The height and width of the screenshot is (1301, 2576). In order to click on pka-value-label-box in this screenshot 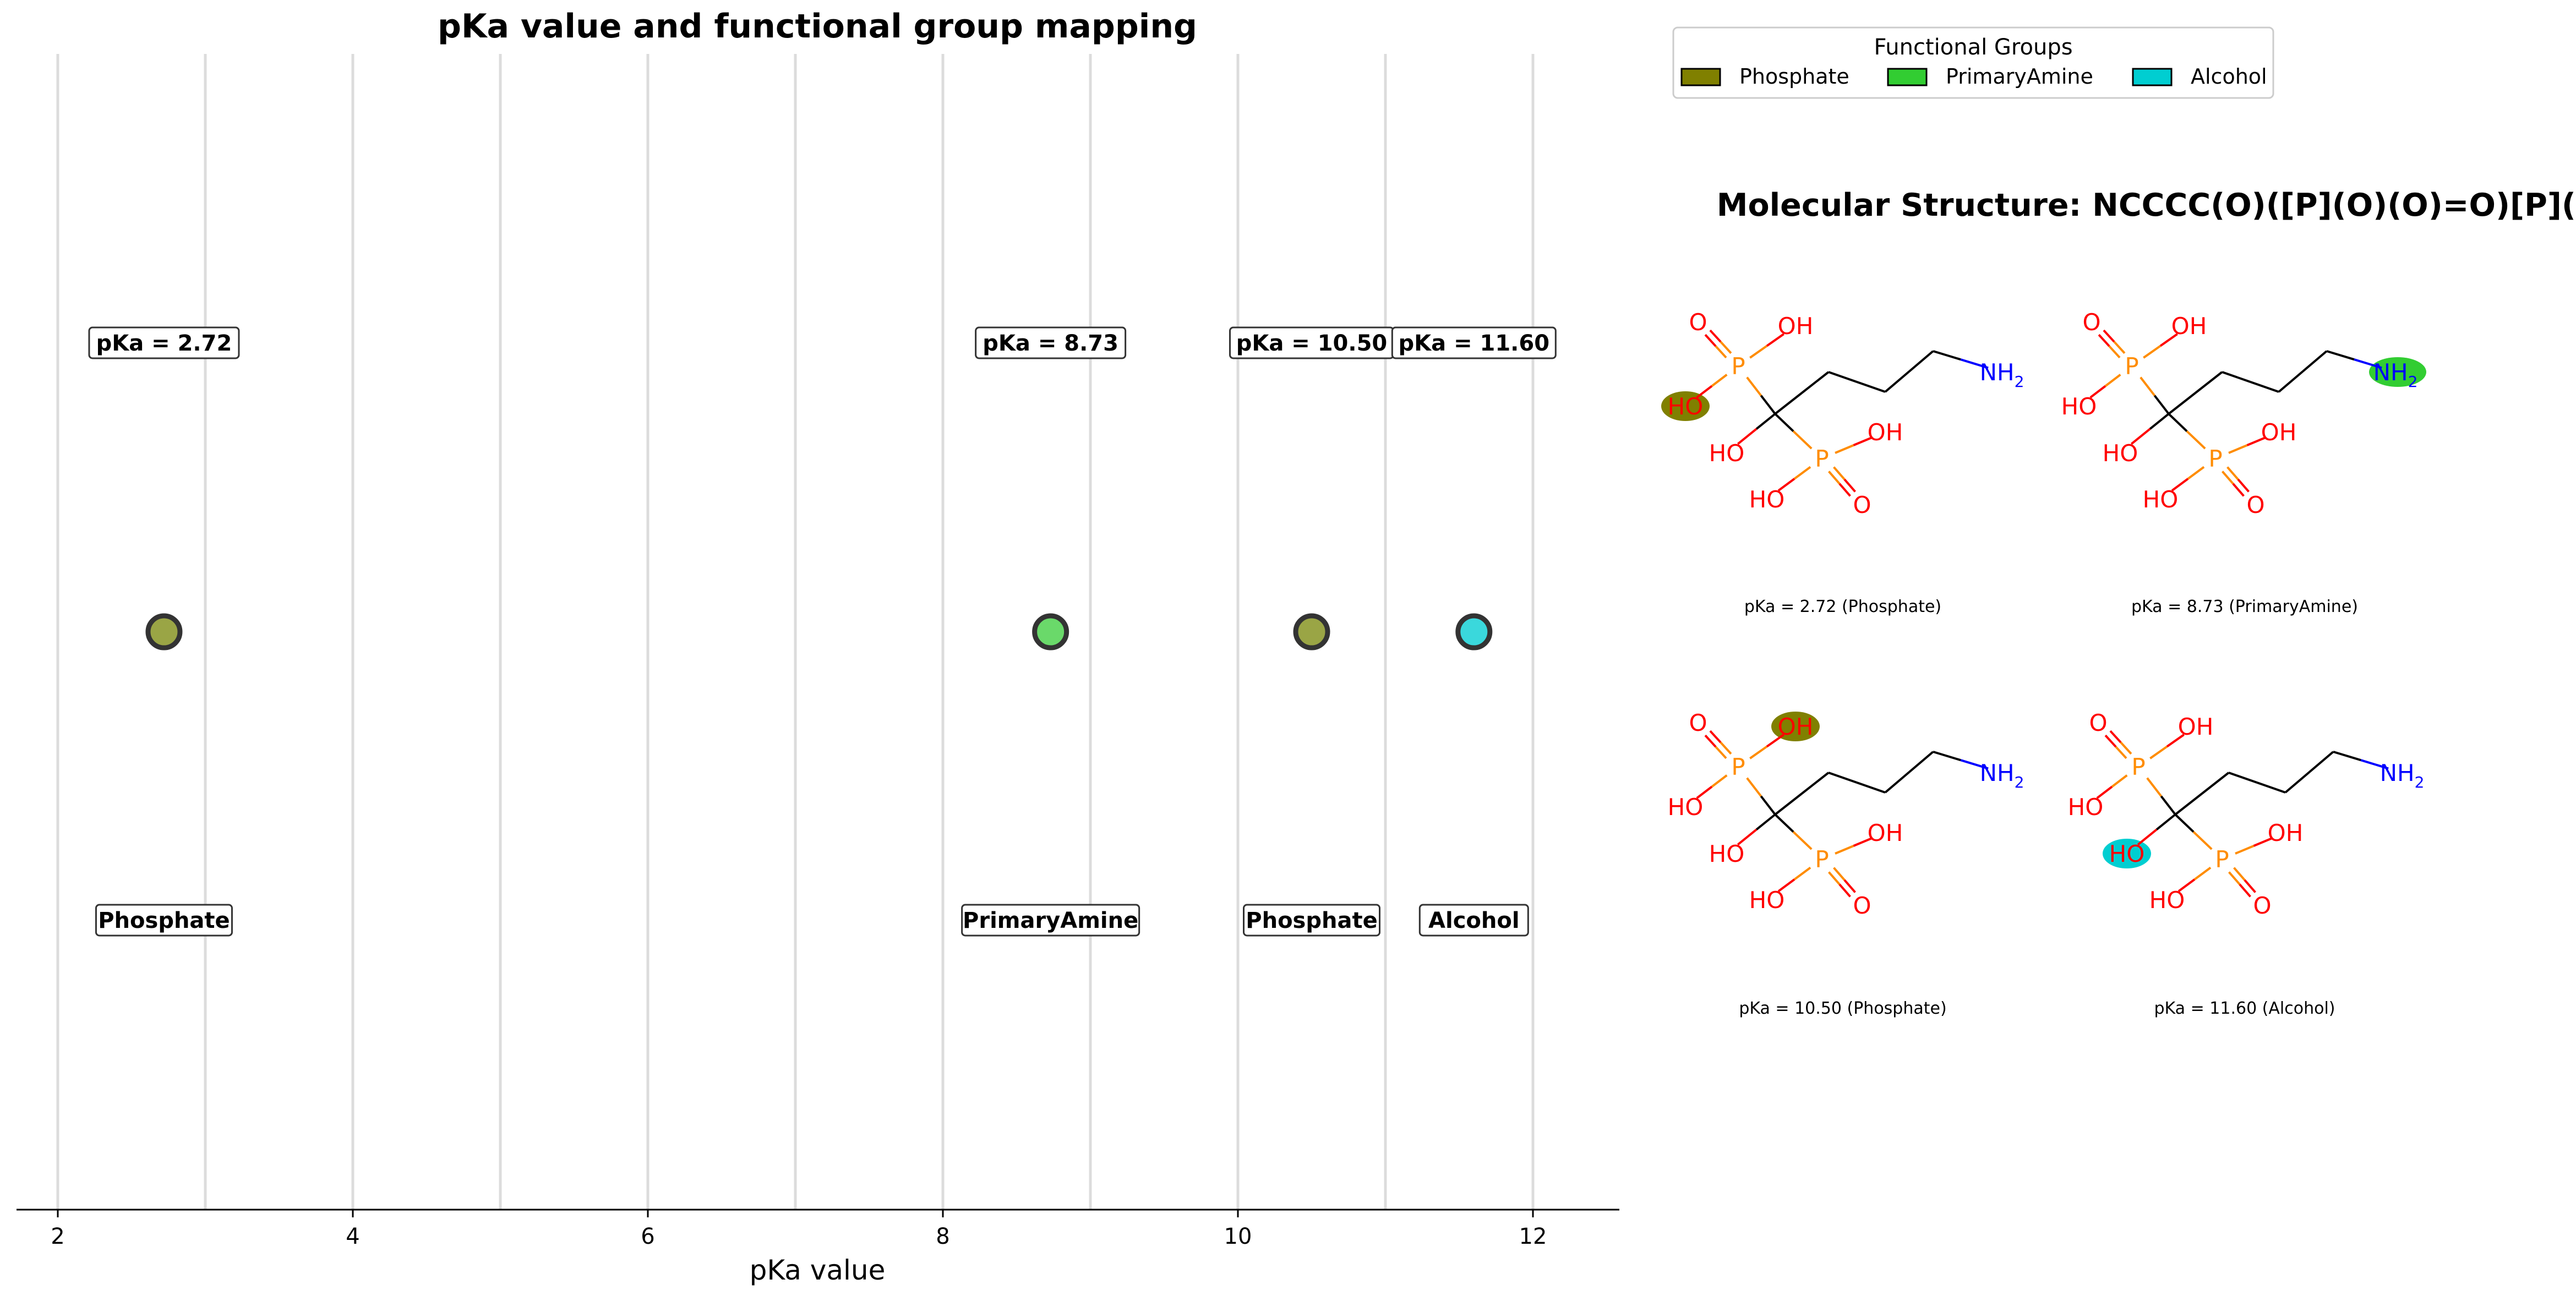, I will do `click(1051, 342)`.